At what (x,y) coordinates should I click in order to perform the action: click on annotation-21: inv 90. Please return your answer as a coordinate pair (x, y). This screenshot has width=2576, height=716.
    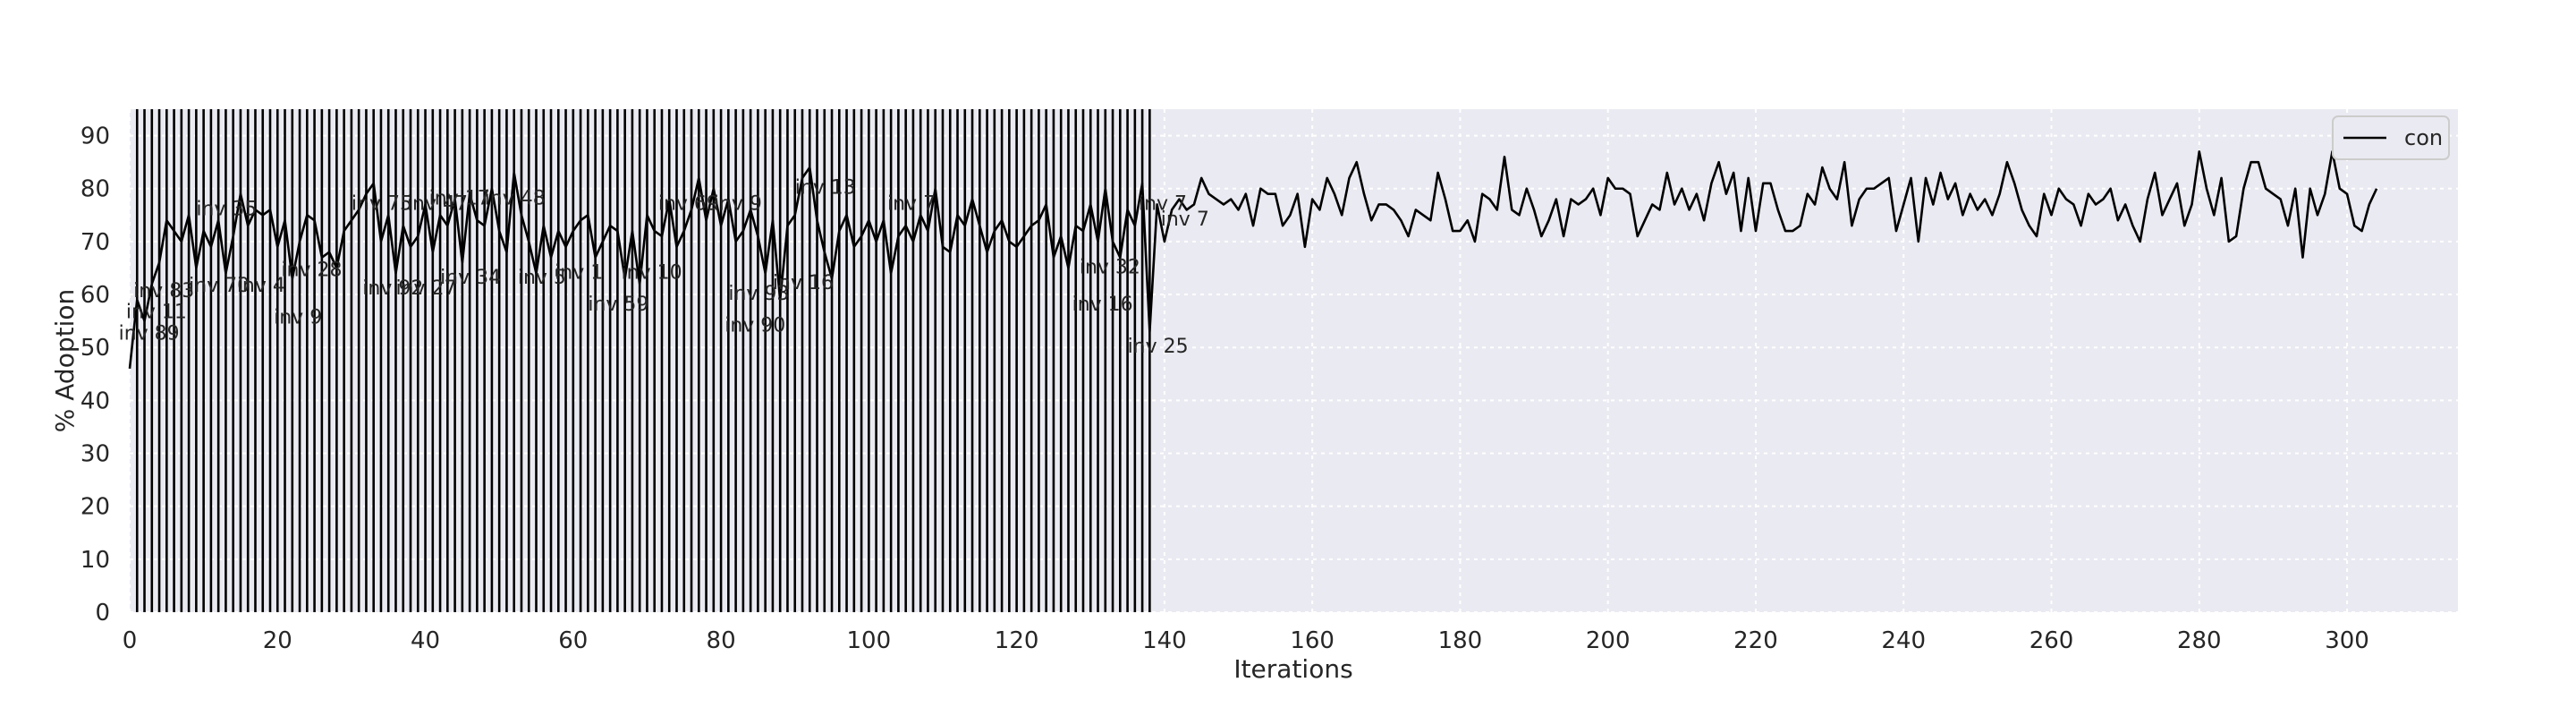
    Looking at the image, I should click on (754, 325).